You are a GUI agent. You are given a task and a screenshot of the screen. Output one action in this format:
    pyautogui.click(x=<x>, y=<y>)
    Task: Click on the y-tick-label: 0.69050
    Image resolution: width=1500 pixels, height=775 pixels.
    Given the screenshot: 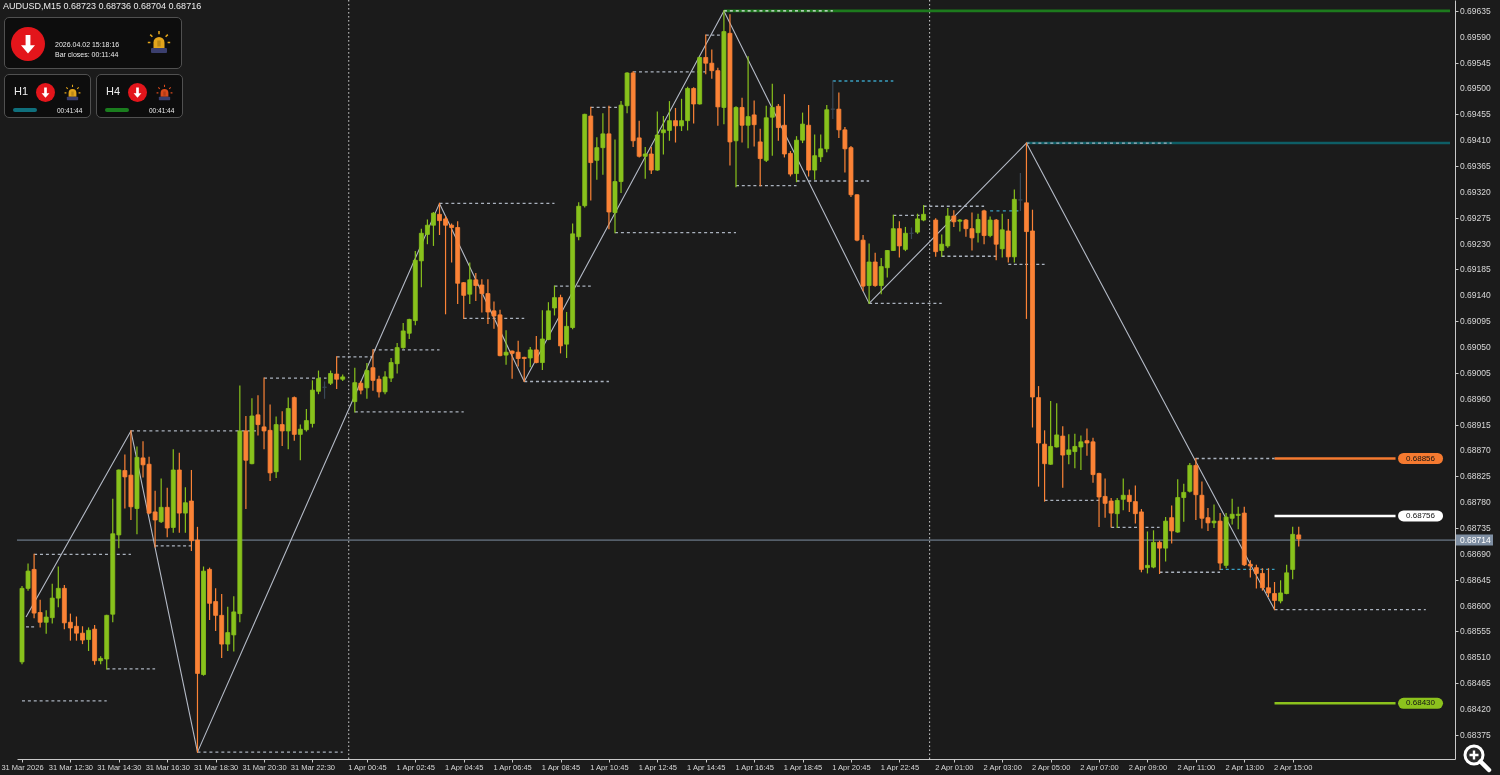 What is the action you would take?
    pyautogui.click(x=1475, y=347)
    